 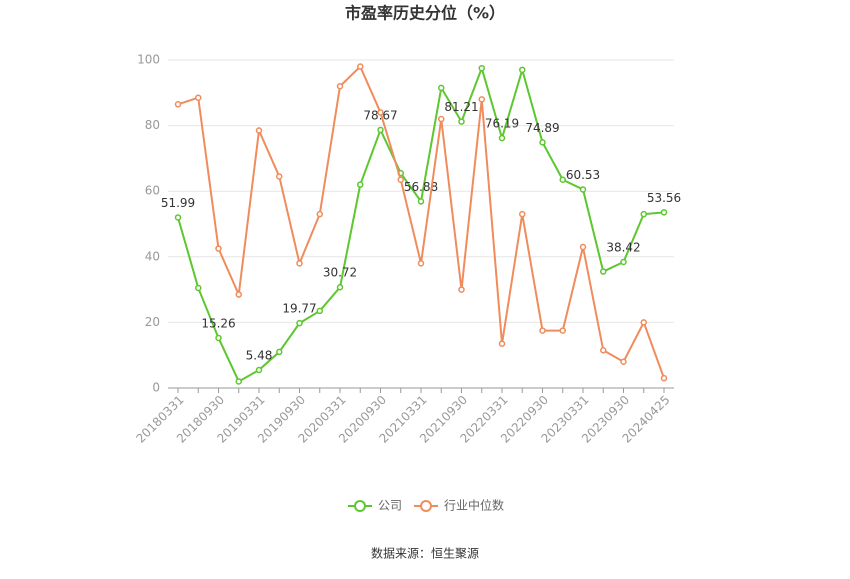 What do you see at coordinates (218, 323) in the screenshot?
I see `data-label: 15.26` at bounding box center [218, 323].